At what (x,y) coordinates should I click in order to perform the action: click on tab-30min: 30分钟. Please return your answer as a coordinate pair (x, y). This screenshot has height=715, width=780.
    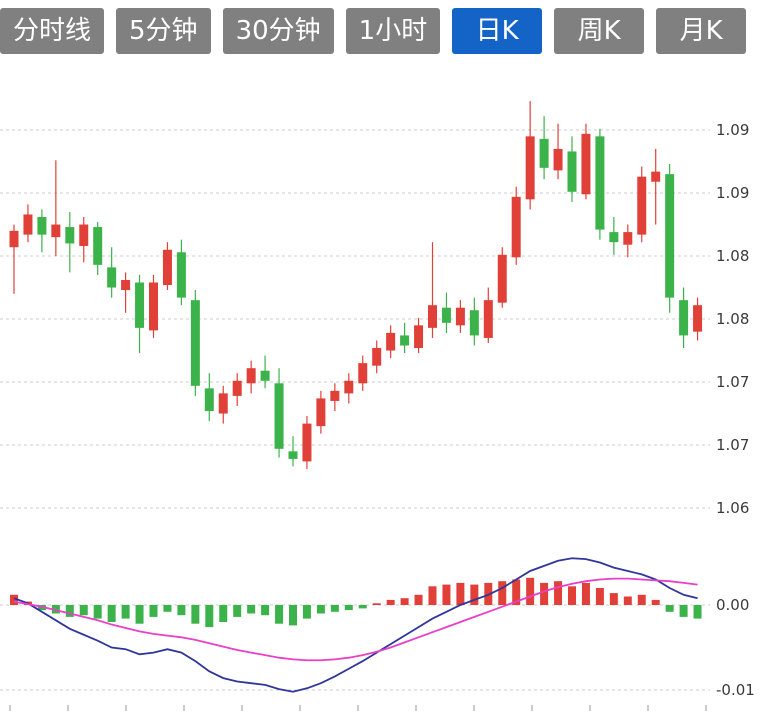
    Looking at the image, I should click on (278, 31).